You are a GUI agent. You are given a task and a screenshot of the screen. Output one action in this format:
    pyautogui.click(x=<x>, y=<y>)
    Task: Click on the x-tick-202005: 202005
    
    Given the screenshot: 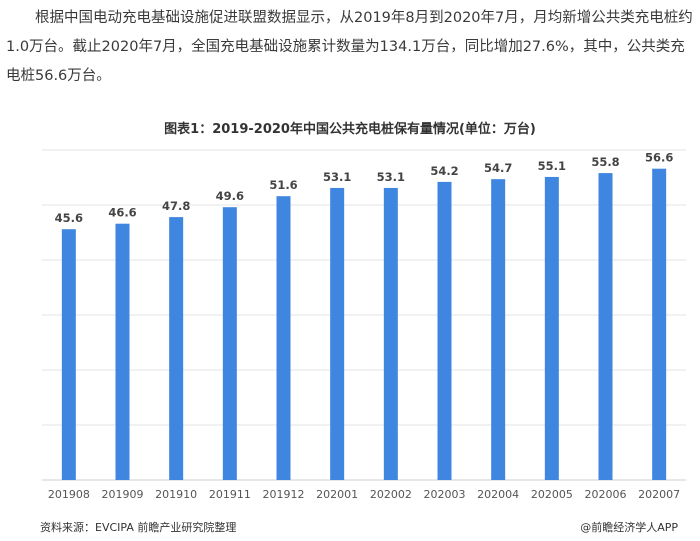 What is the action you would take?
    pyautogui.click(x=552, y=494)
    